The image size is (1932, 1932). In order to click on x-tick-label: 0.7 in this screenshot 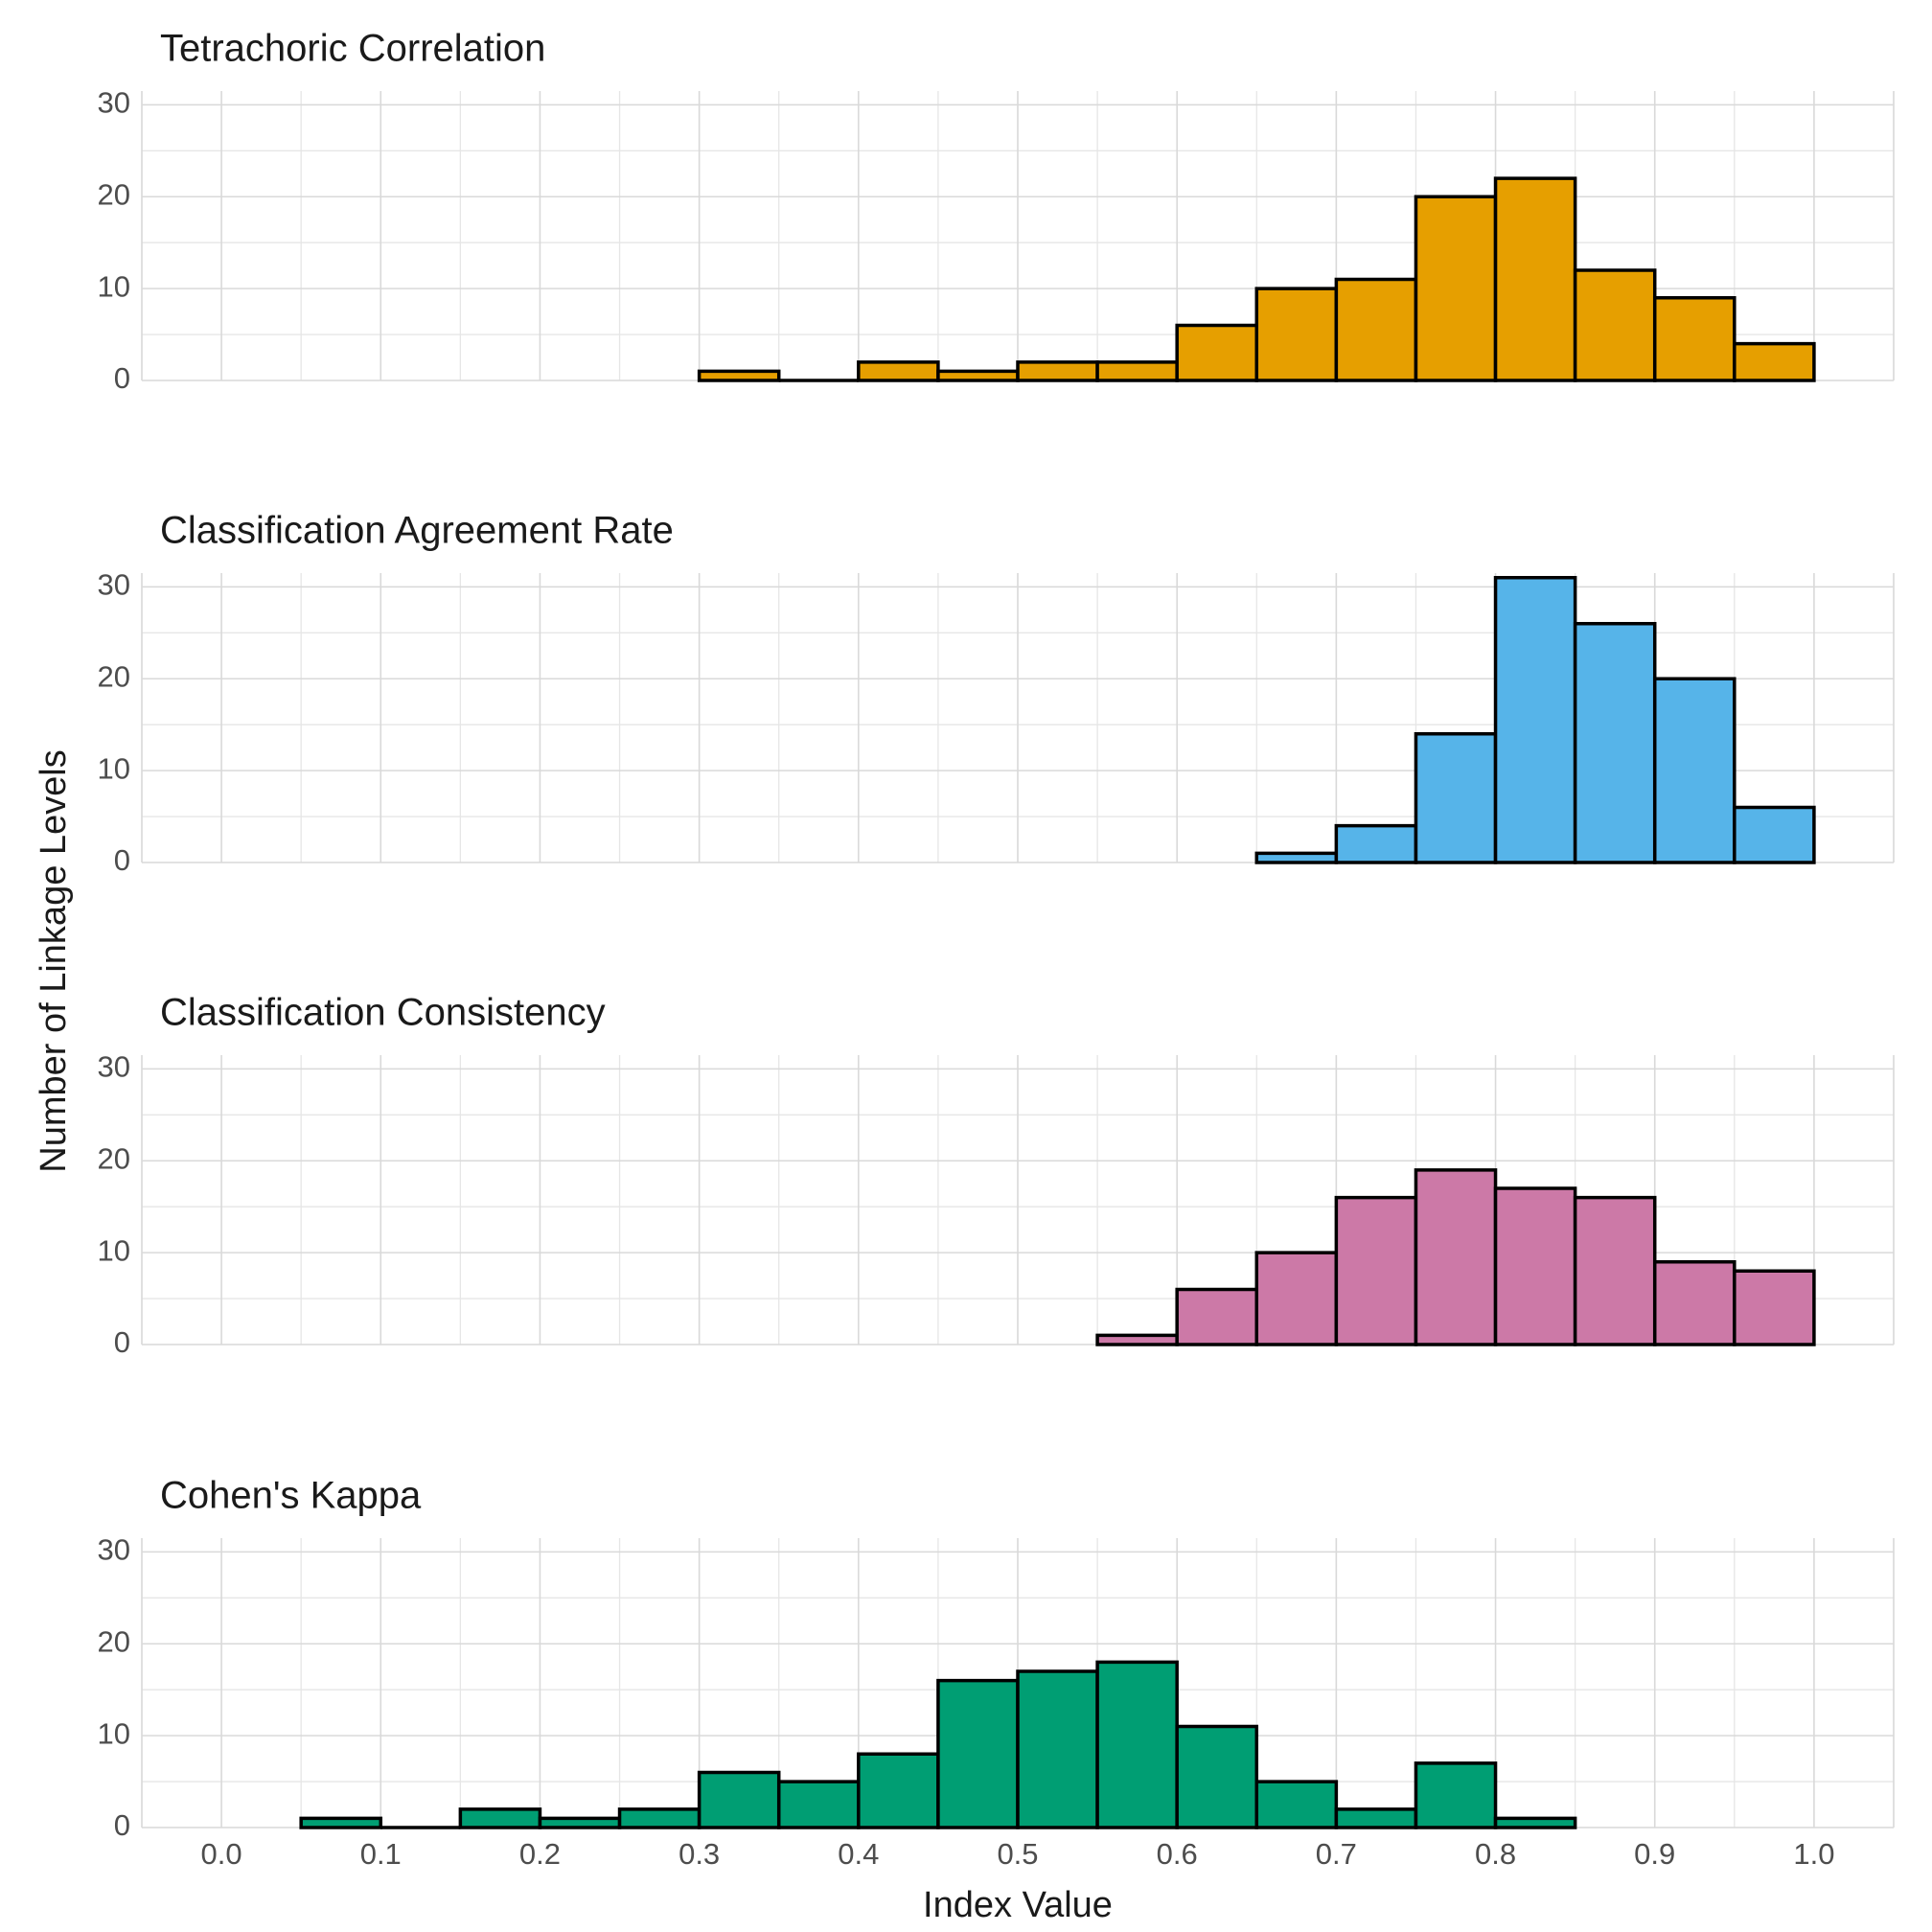, I will do `click(1336, 1854)`.